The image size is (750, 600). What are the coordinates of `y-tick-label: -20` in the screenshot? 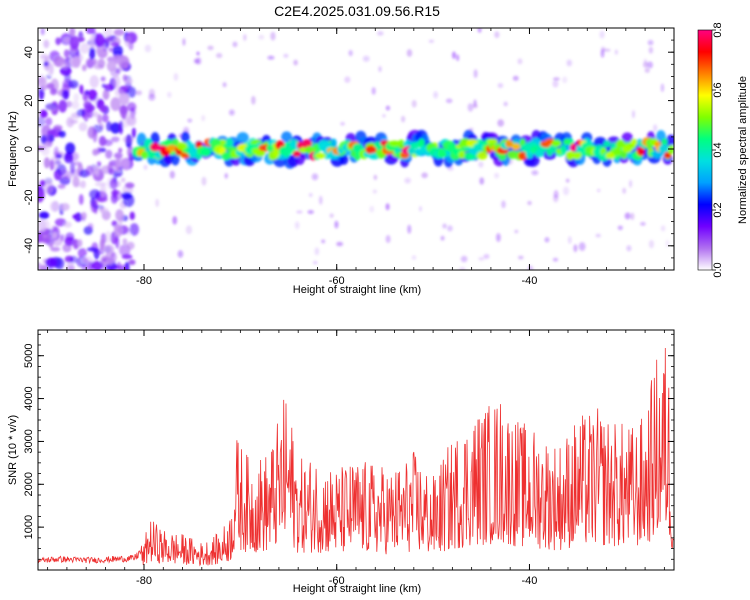 It's located at (29, 197).